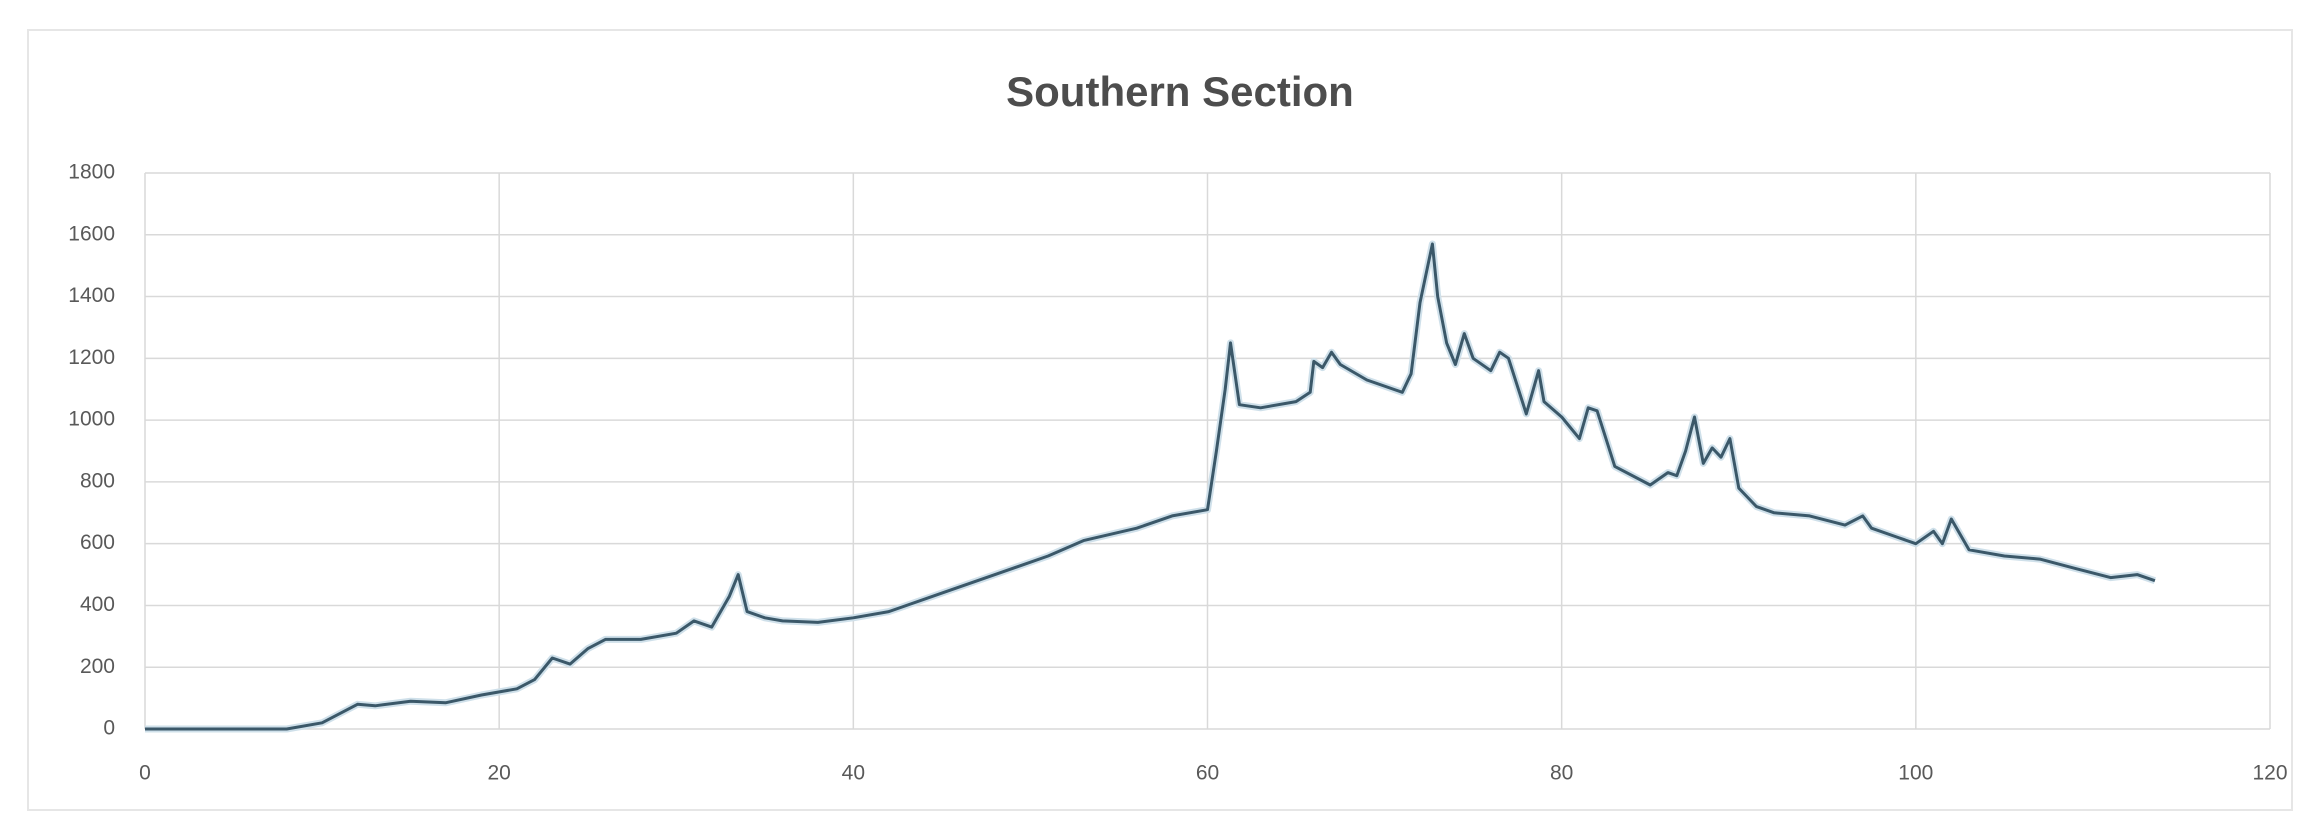  Describe the element at coordinates (97, 604) in the screenshot. I see `y-tick-label: 400` at that location.